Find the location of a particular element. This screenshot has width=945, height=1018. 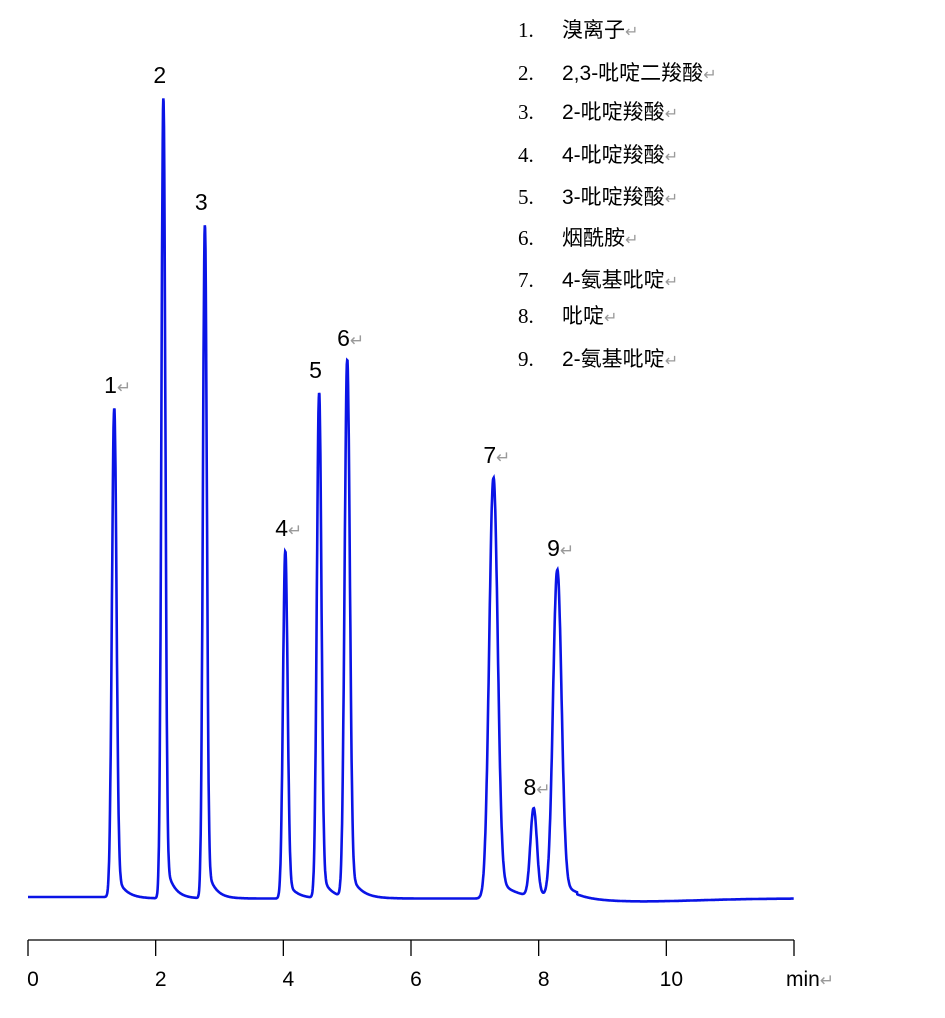

legend-item: 7. 4-氨基吡啶↵ is located at coordinates (598, 279).